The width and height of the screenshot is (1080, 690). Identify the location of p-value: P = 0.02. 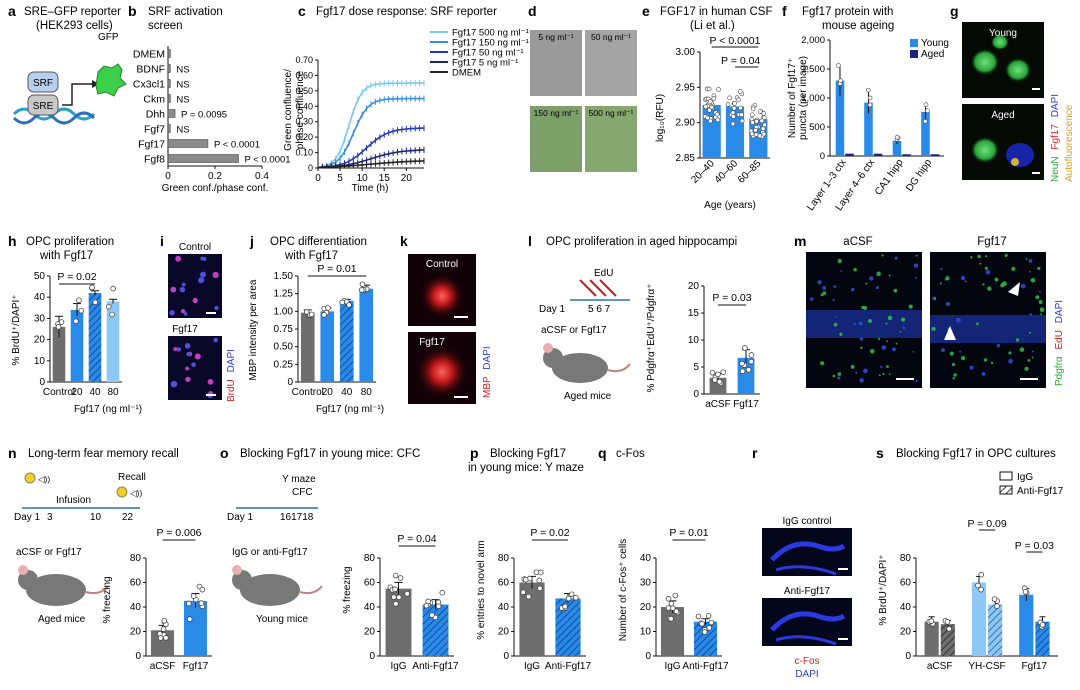
(549, 533).